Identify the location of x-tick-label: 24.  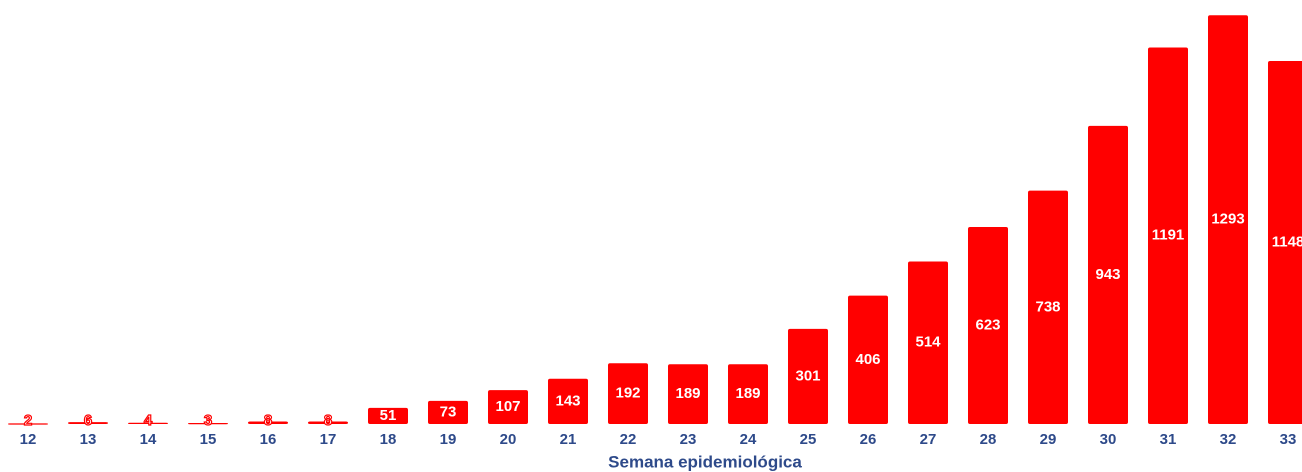
(748, 439).